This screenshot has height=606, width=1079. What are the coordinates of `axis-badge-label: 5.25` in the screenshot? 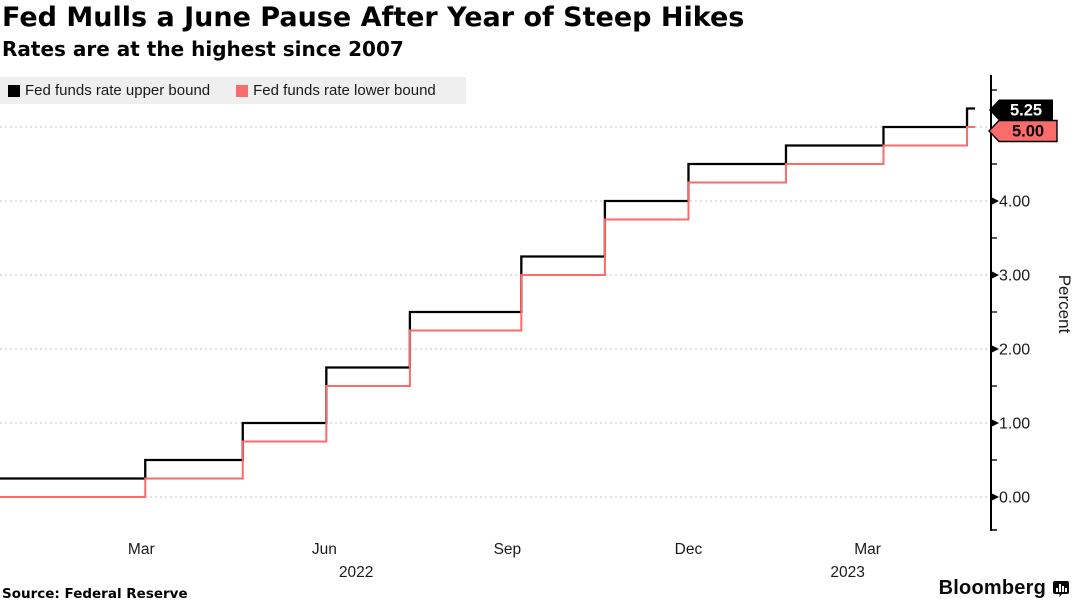 It's located at (1026, 111).